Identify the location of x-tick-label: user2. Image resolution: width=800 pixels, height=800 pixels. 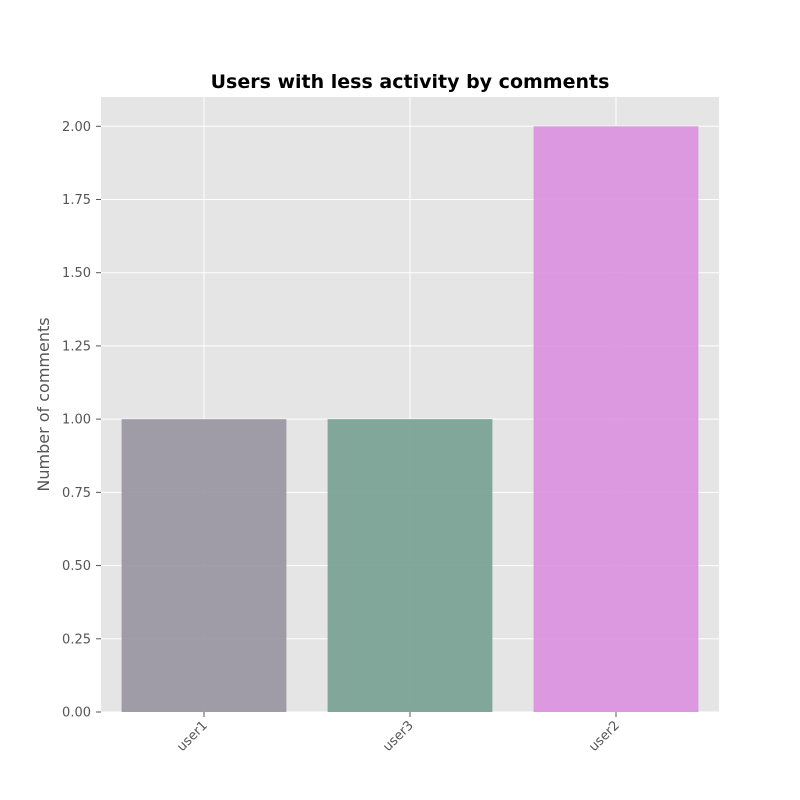
(604, 736).